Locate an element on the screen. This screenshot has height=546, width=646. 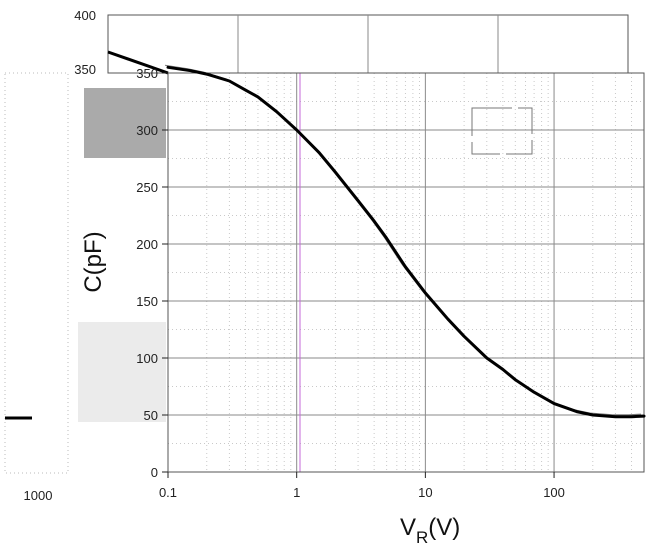
x-tick-label: 0.1 is located at coordinates (168, 492).